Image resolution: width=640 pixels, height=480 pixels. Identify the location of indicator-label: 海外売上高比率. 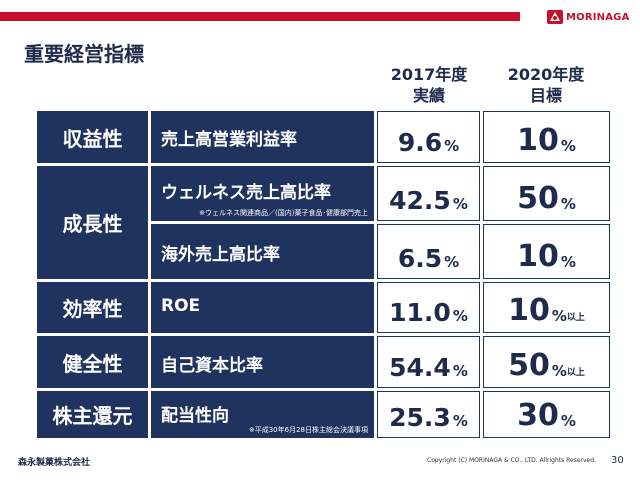
(220, 255).